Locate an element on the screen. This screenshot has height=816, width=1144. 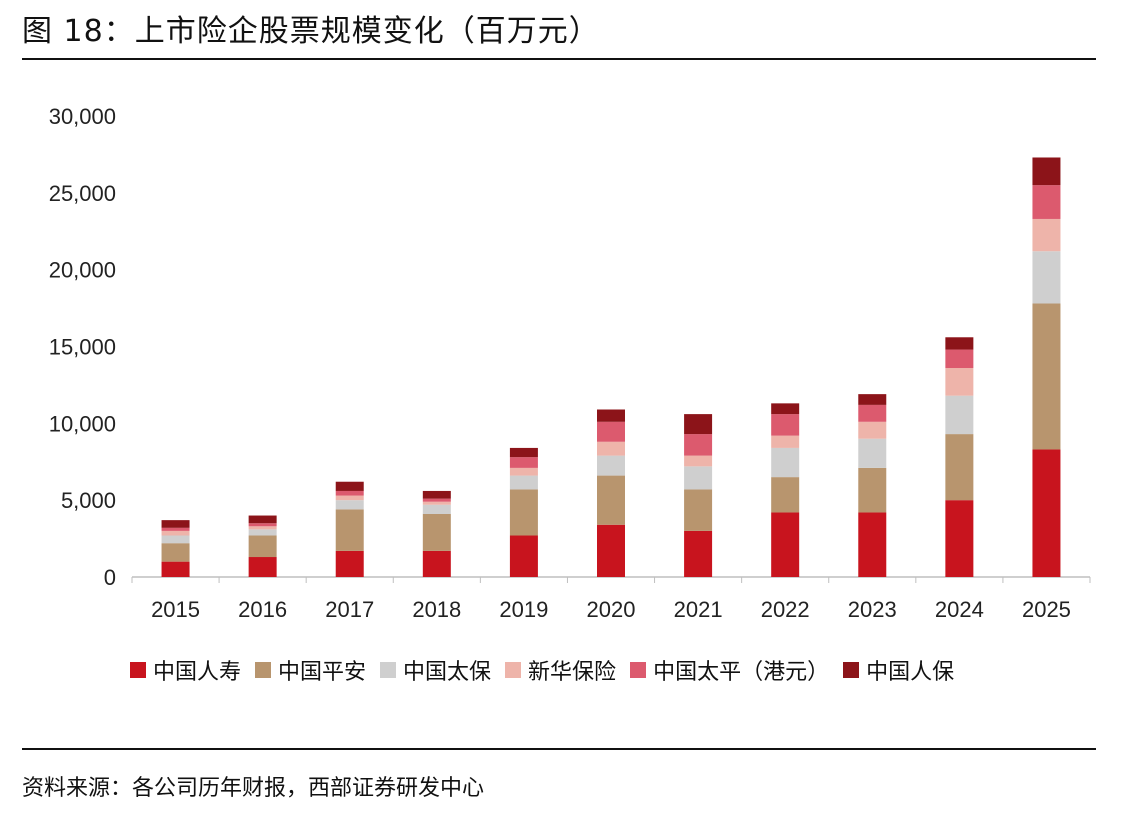
y-tick-label: 10,000 is located at coordinates (82, 423).